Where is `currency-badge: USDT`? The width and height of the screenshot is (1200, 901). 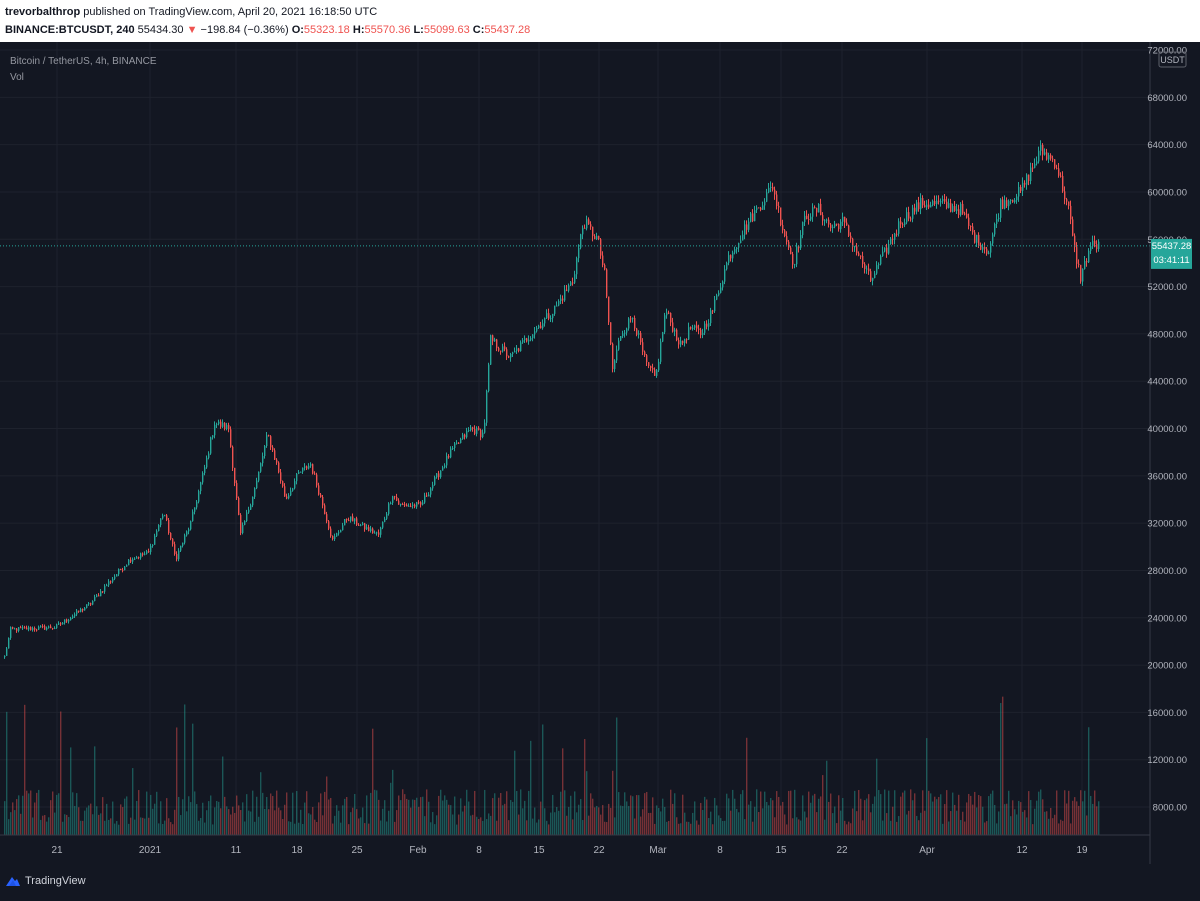 currency-badge: USDT is located at coordinates (1172, 59).